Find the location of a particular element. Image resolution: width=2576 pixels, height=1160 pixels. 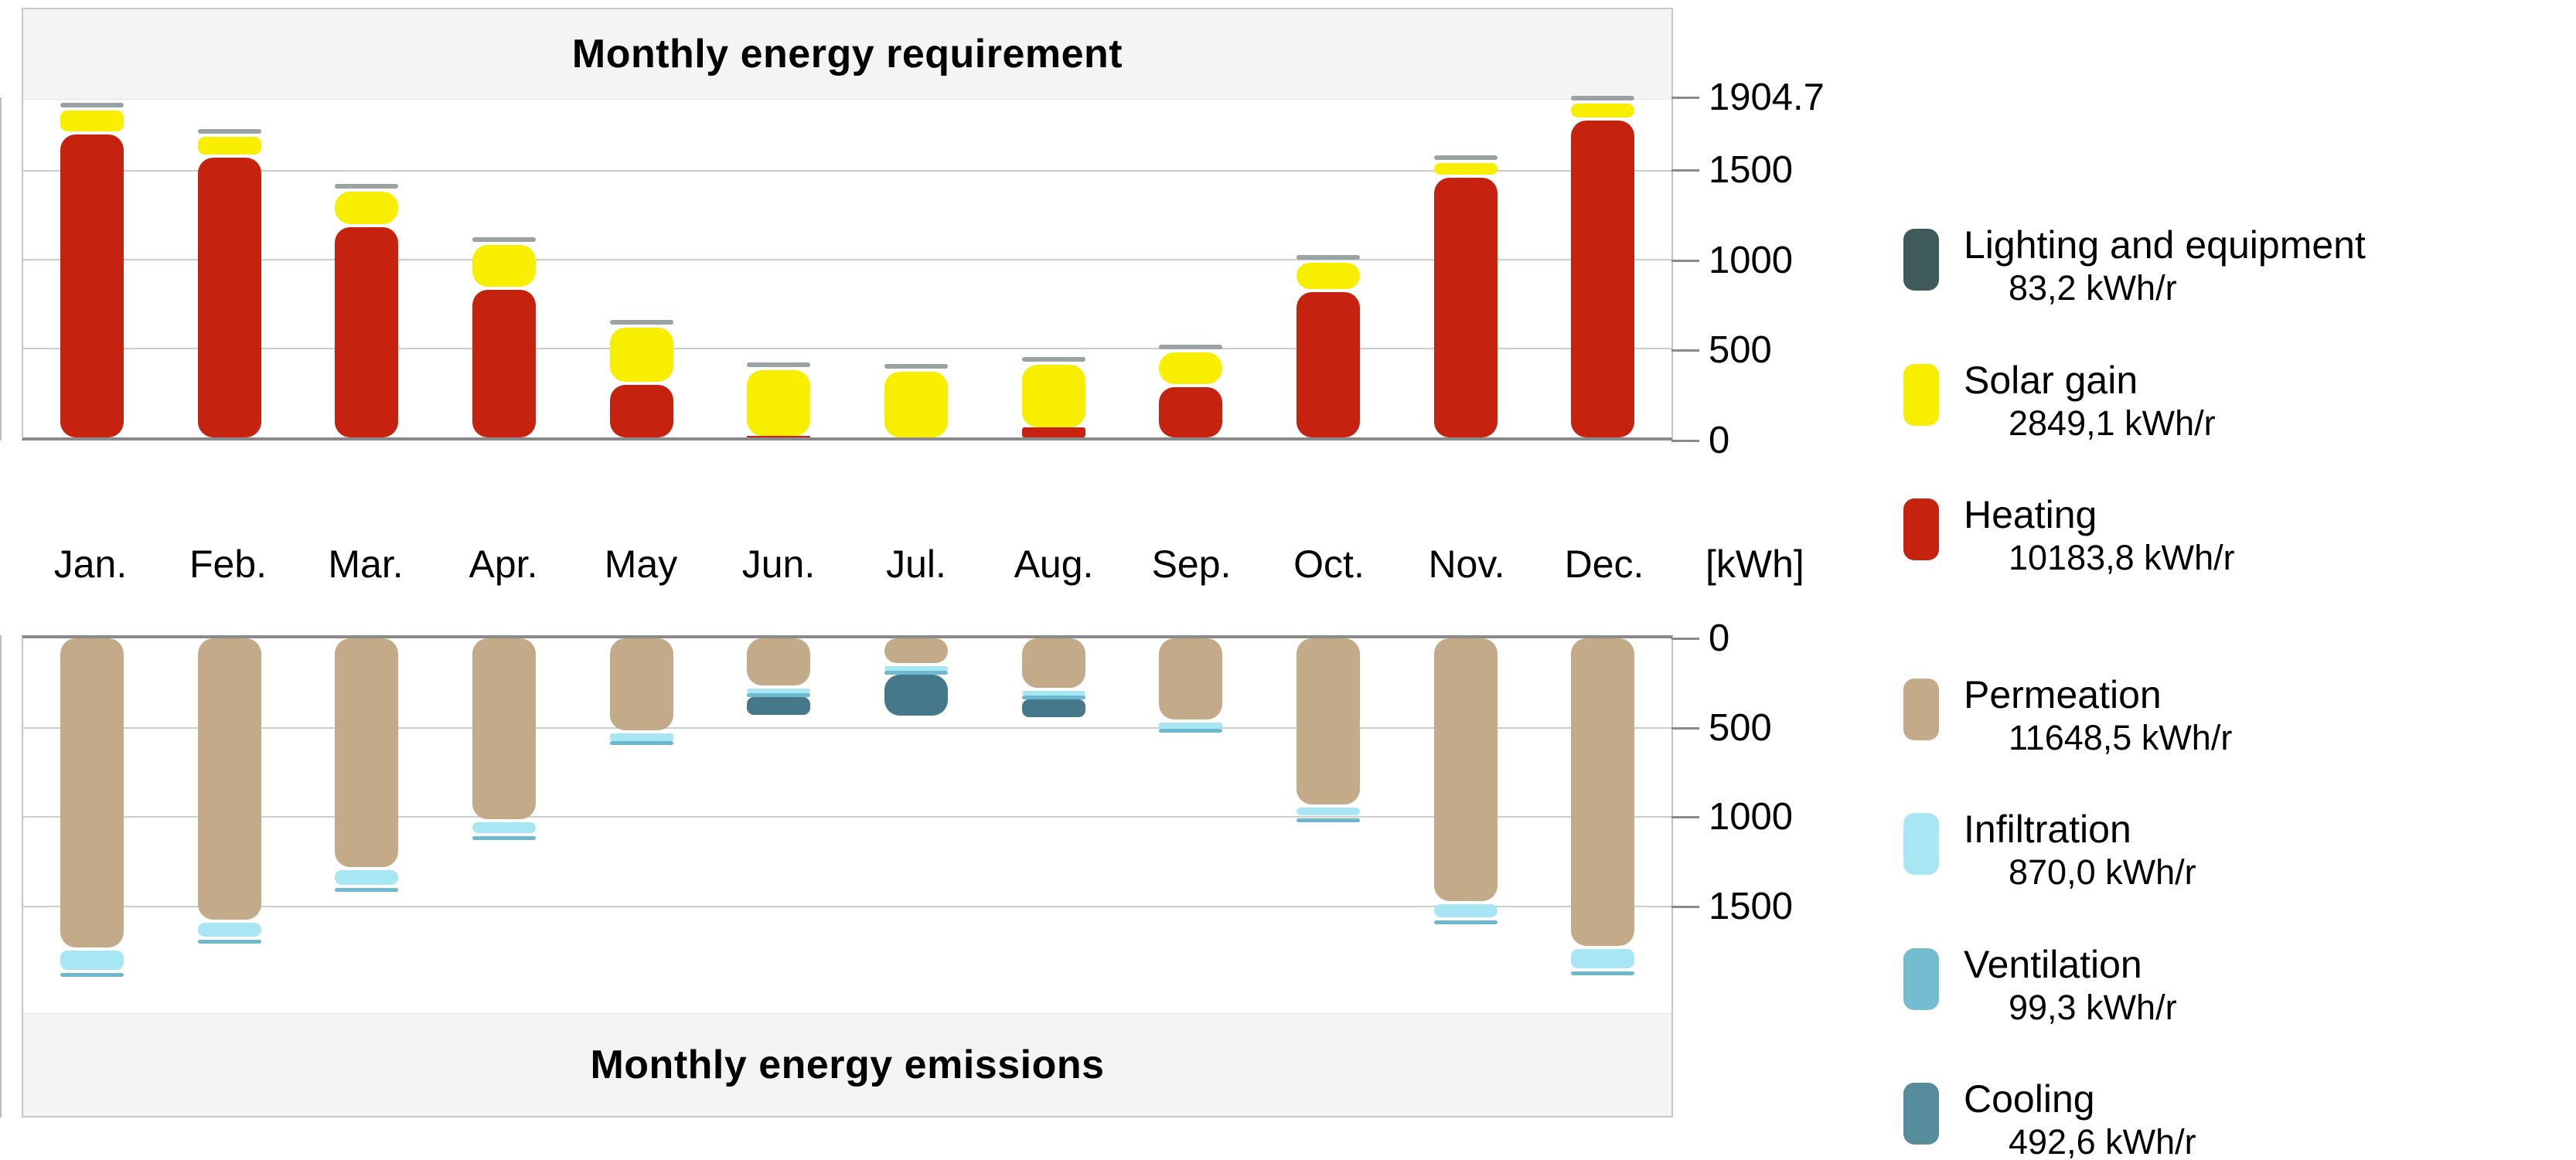

unit-label: [kWh] is located at coordinates (1754, 564).